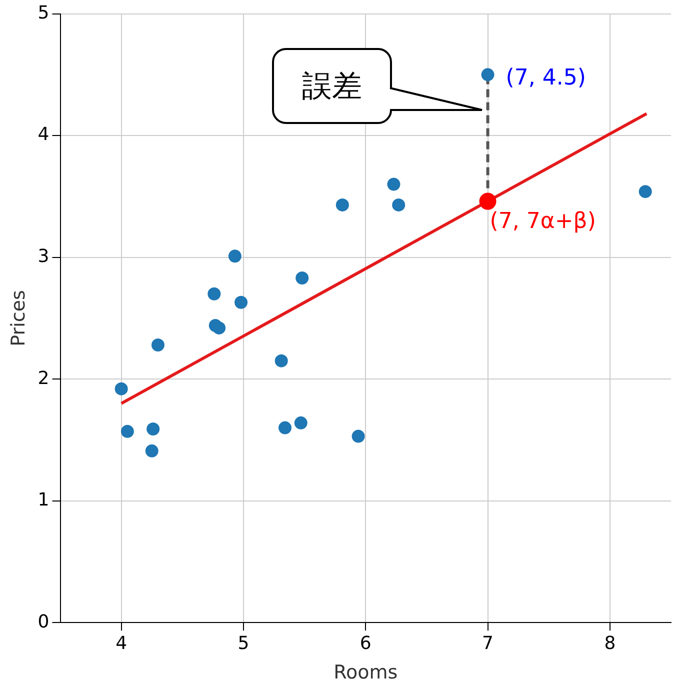 The height and width of the screenshot is (689, 680). I want to click on x-tick-label: 8, so click(610, 643).